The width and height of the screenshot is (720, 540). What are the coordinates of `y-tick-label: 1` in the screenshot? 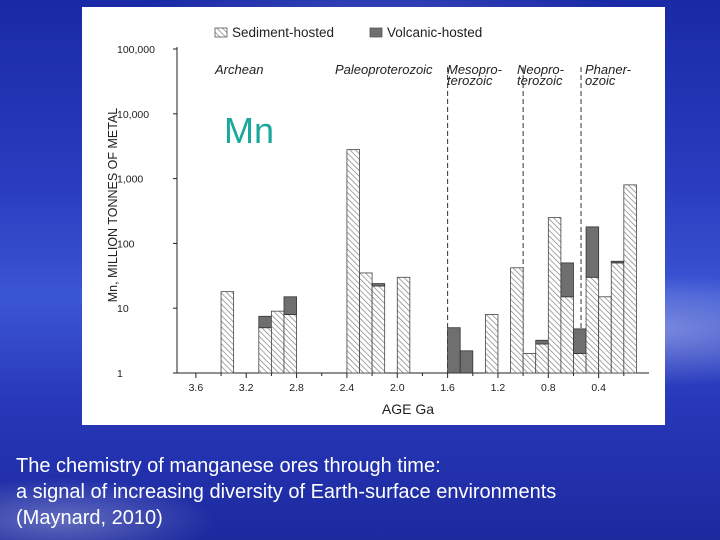 It's located at (120, 374).